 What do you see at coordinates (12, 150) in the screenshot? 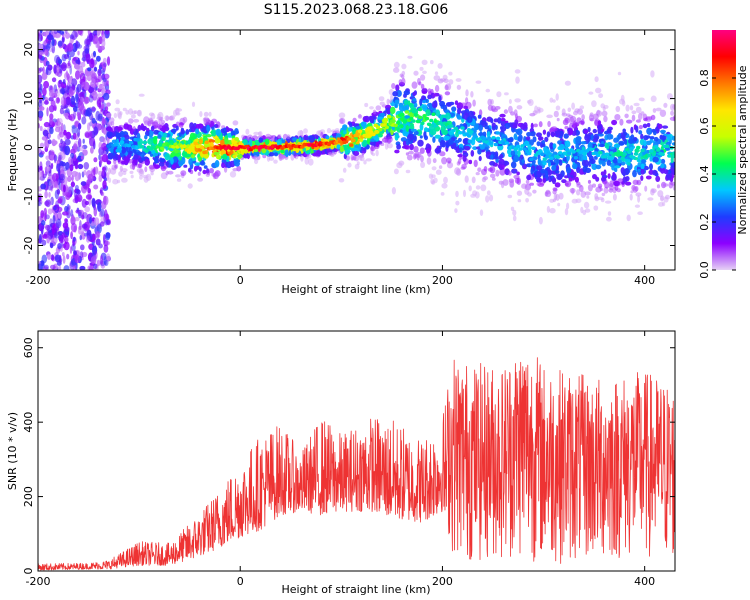
I see `spectrogram-y-label: Frequency (Hz)` at bounding box center [12, 150].